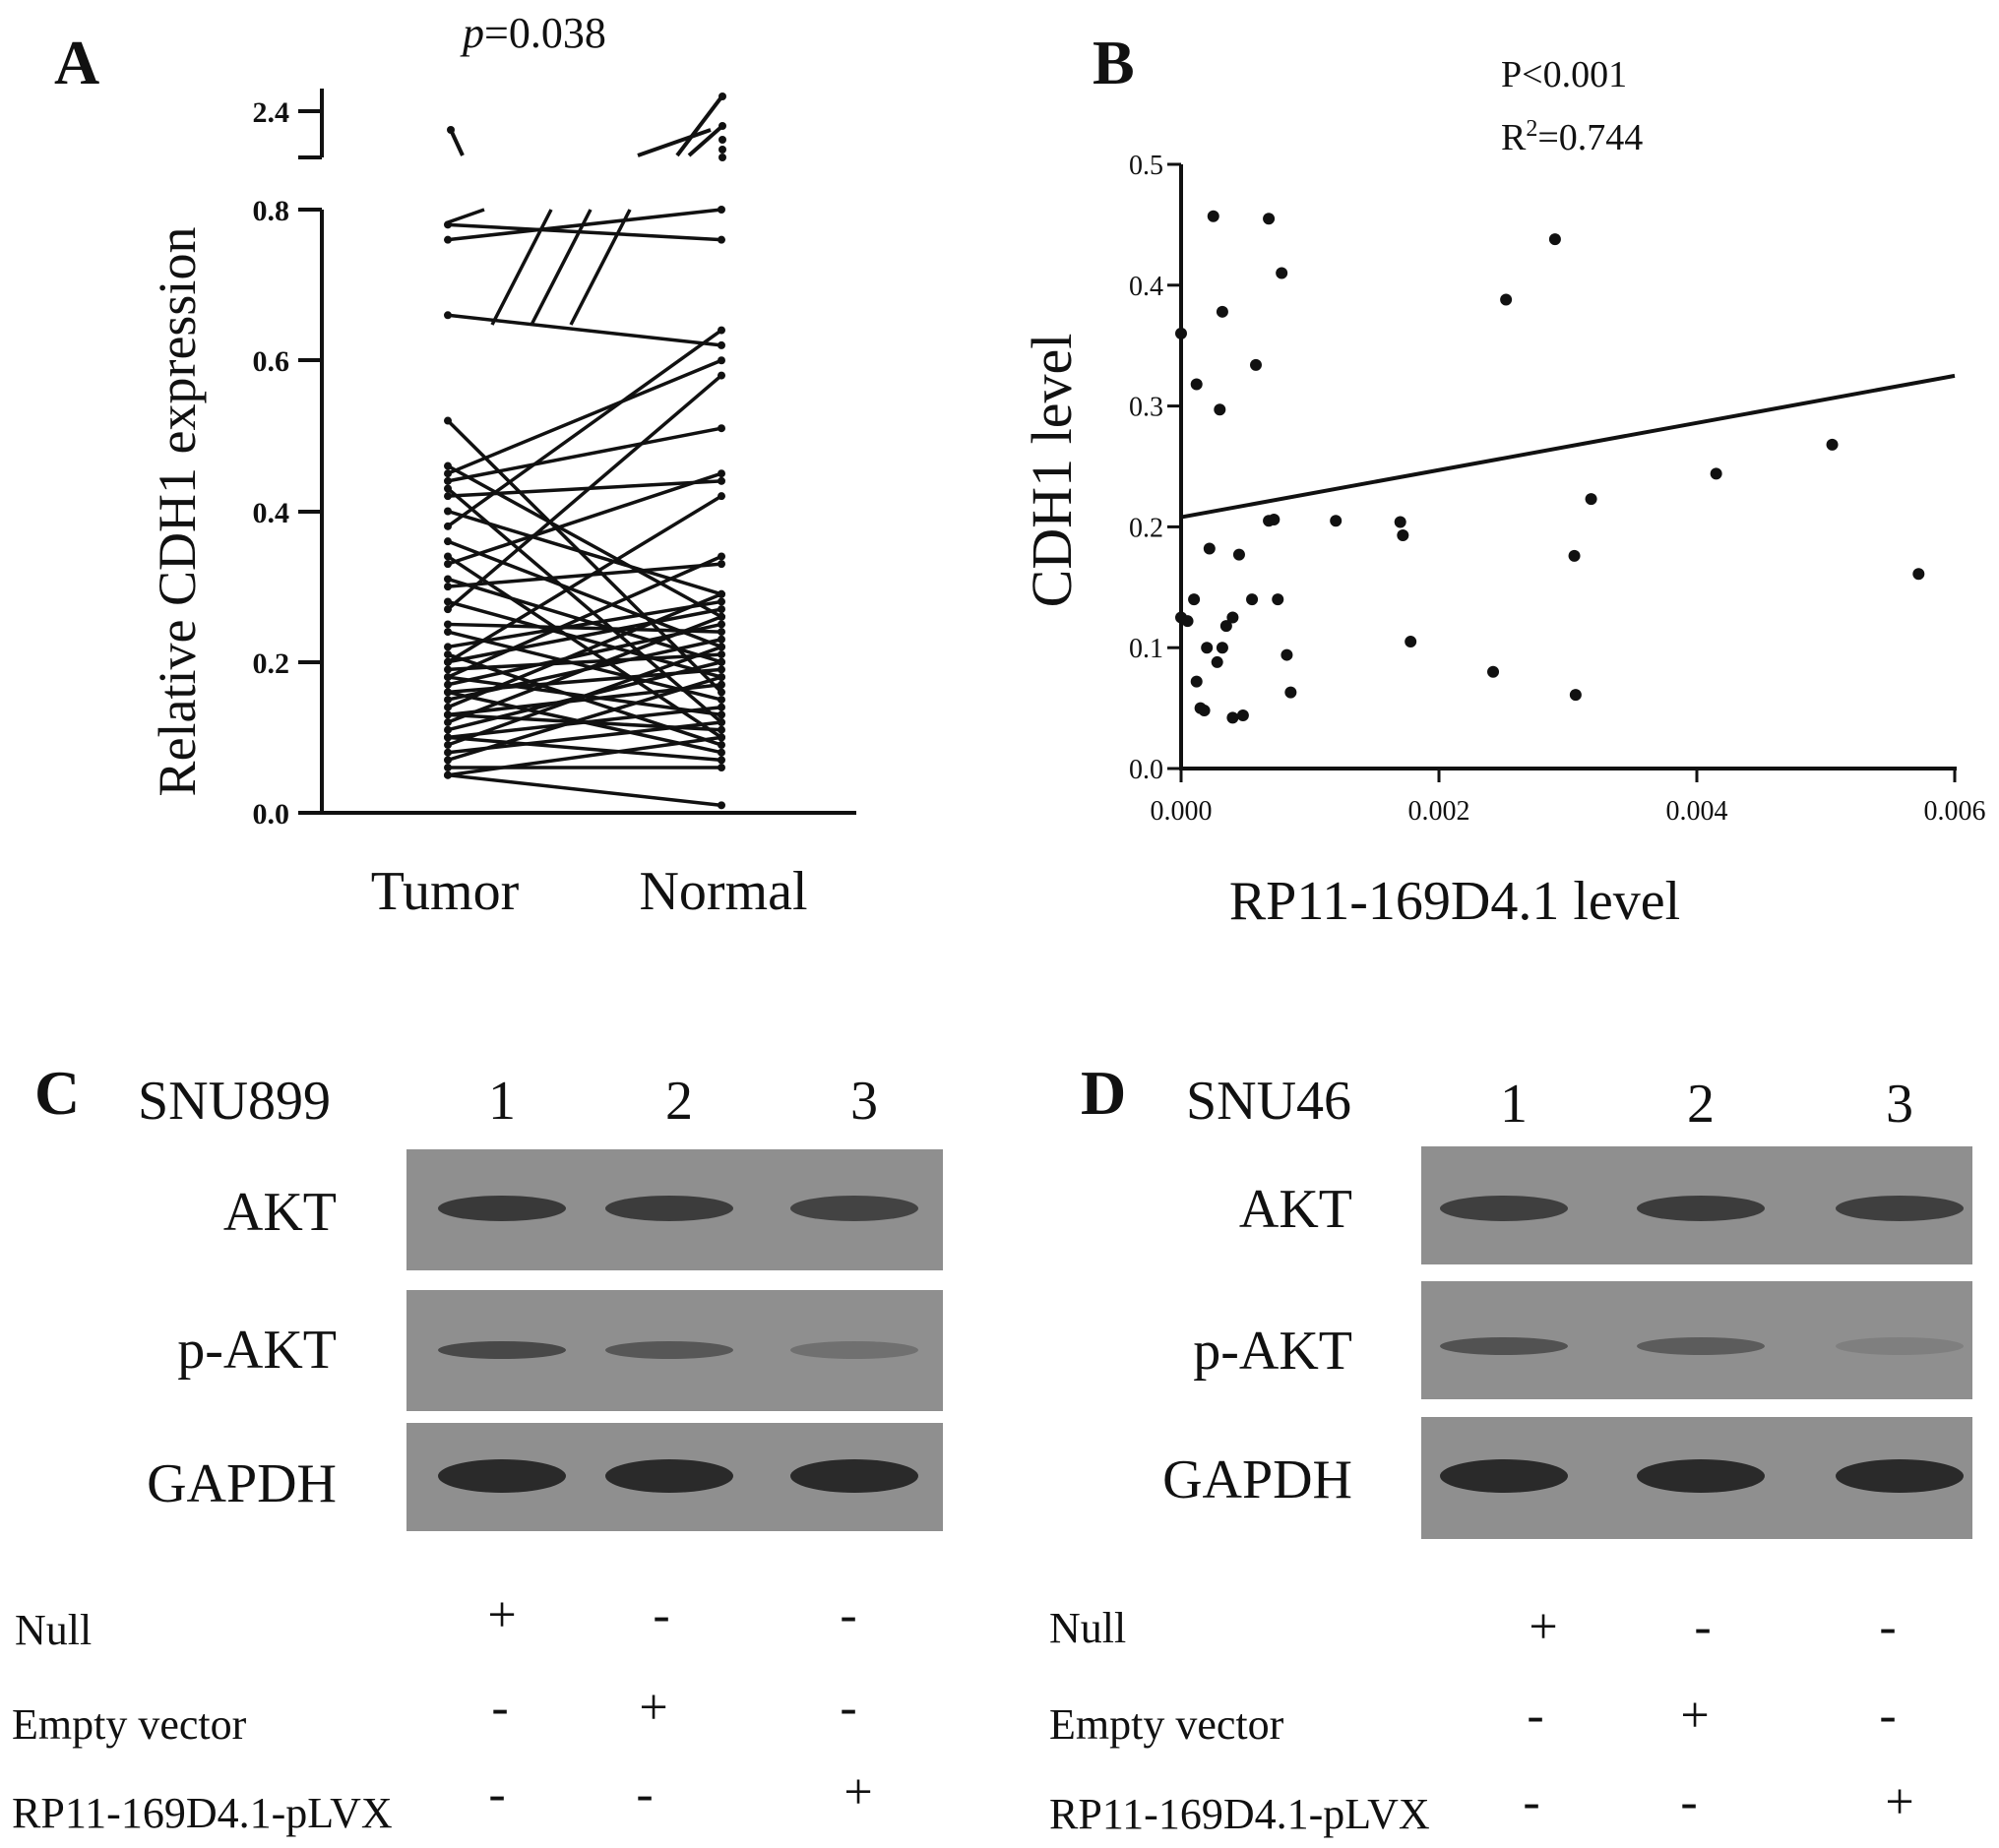 Image resolution: width=1999 pixels, height=1848 pixels. Describe the element at coordinates (129, 1724) in the screenshot. I see `panel-c-condition-label: Empty vector` at that location.